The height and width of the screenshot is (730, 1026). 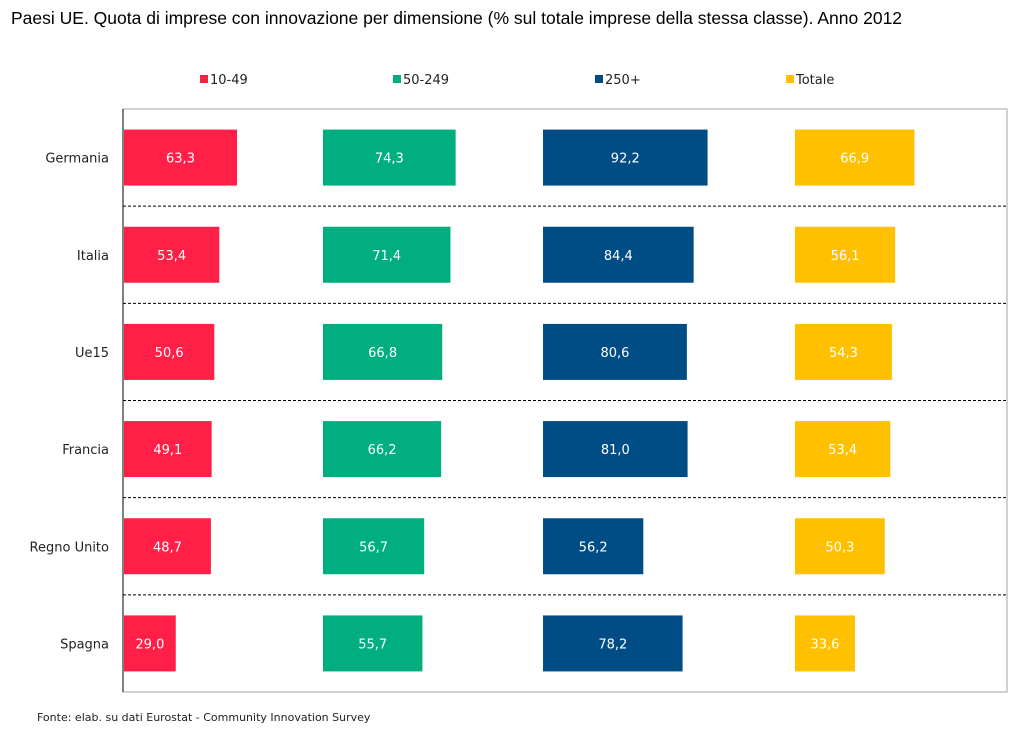 I want to click on category-label: Spagna, so click(x=84, y=644).